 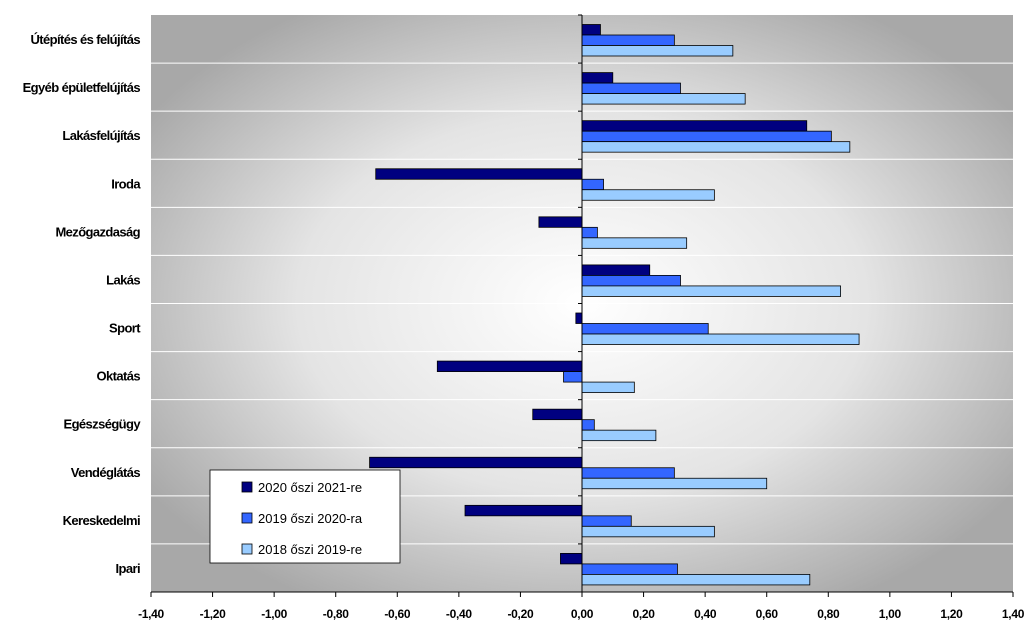 I want to click on x-tick-label: -0,60, so click(x=397, y=614).